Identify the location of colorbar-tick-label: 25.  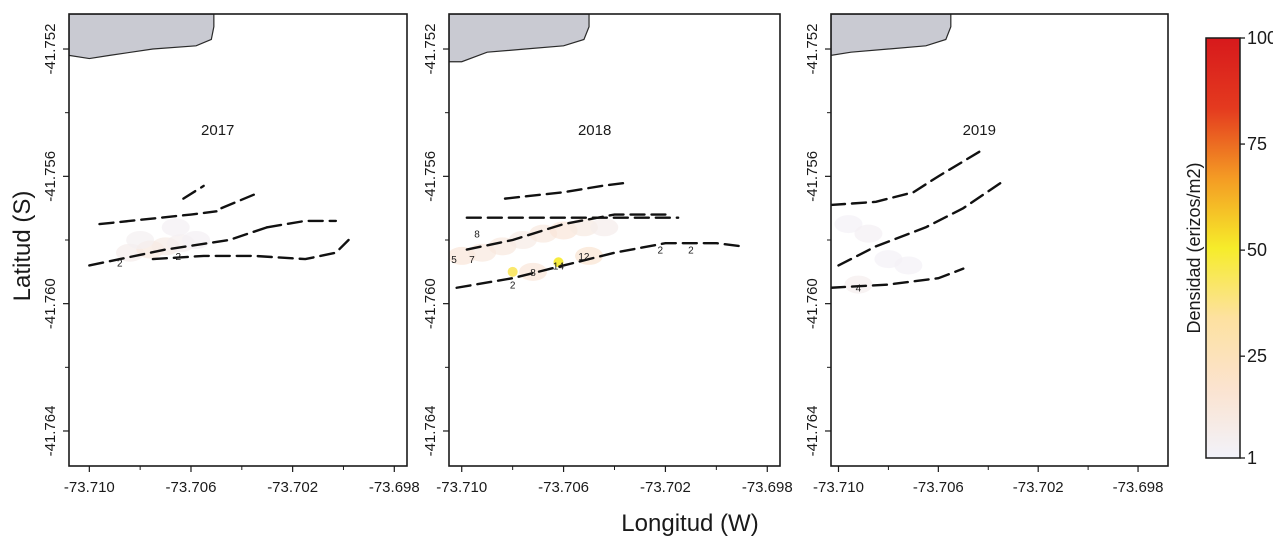
(1257, 356).